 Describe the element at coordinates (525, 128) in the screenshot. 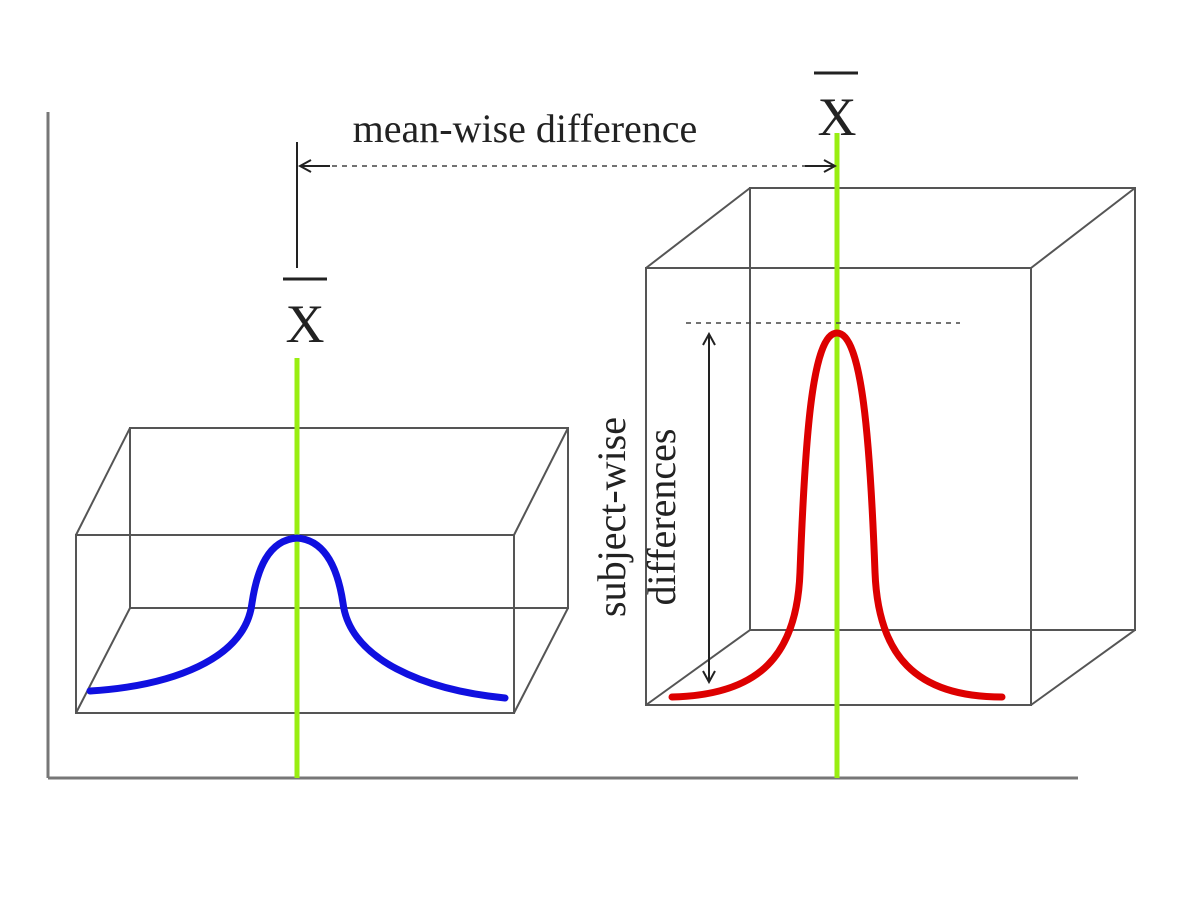

I see `mean-wise-difference-label: mean-wise difference` at that location.